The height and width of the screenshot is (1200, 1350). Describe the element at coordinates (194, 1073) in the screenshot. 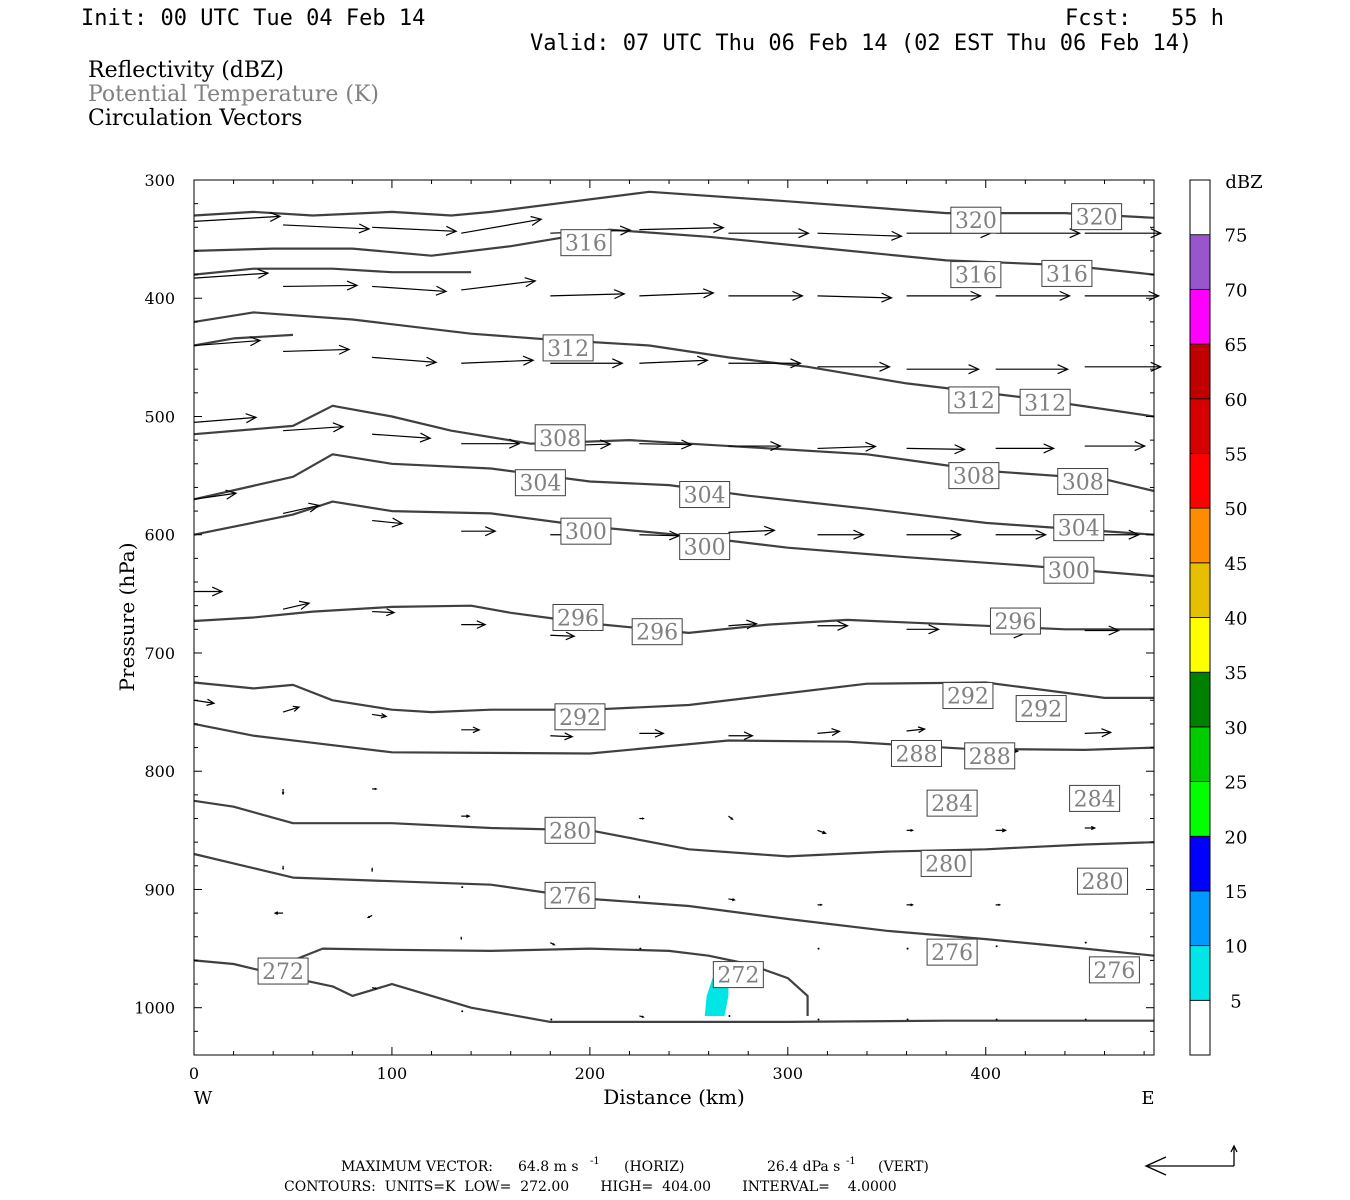

I see `x-tick-label-0: 0` at that location.